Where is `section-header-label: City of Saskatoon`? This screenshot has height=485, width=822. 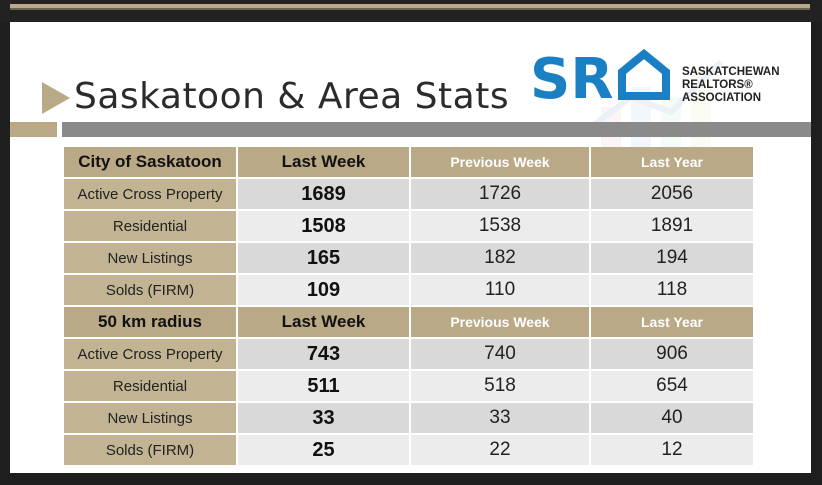 section-header-label: City of Saskatoon is located at coordinates (151, 162).